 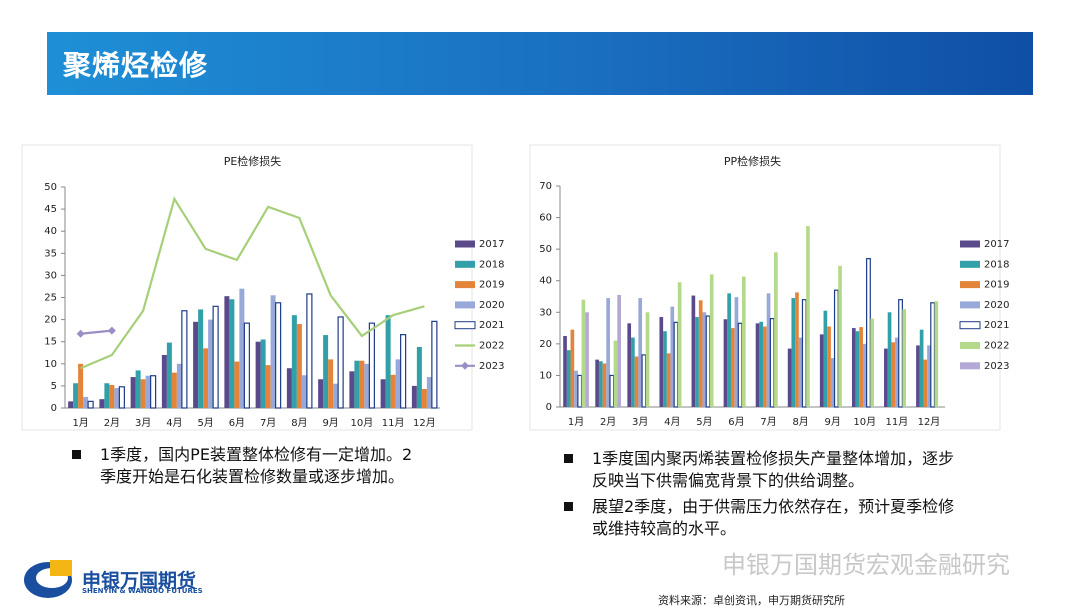 What do you see at coordinates (112, 423) in the screenshot?
I see `x-tick-label: 2月` at bounding box center [112, 423].